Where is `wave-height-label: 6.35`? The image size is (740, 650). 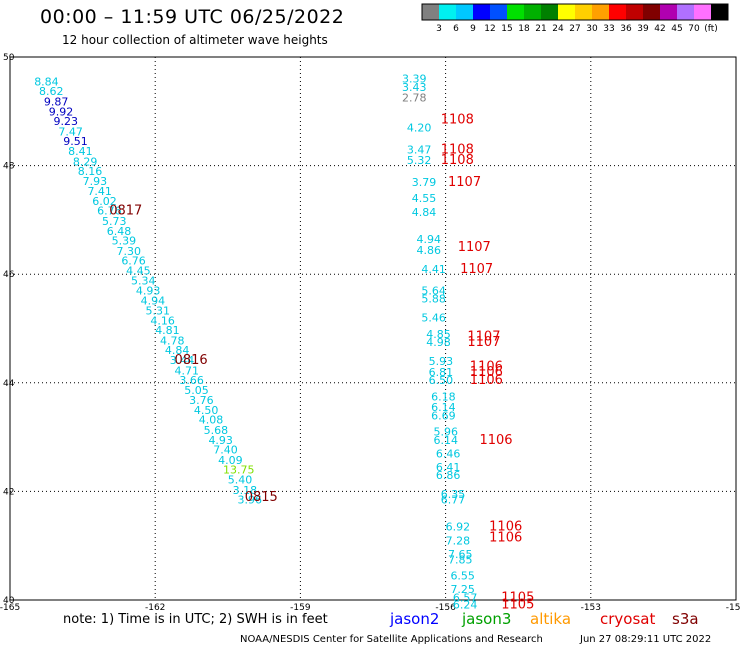 wave-height-label: 6.35 is located at coordinates (453, 494).